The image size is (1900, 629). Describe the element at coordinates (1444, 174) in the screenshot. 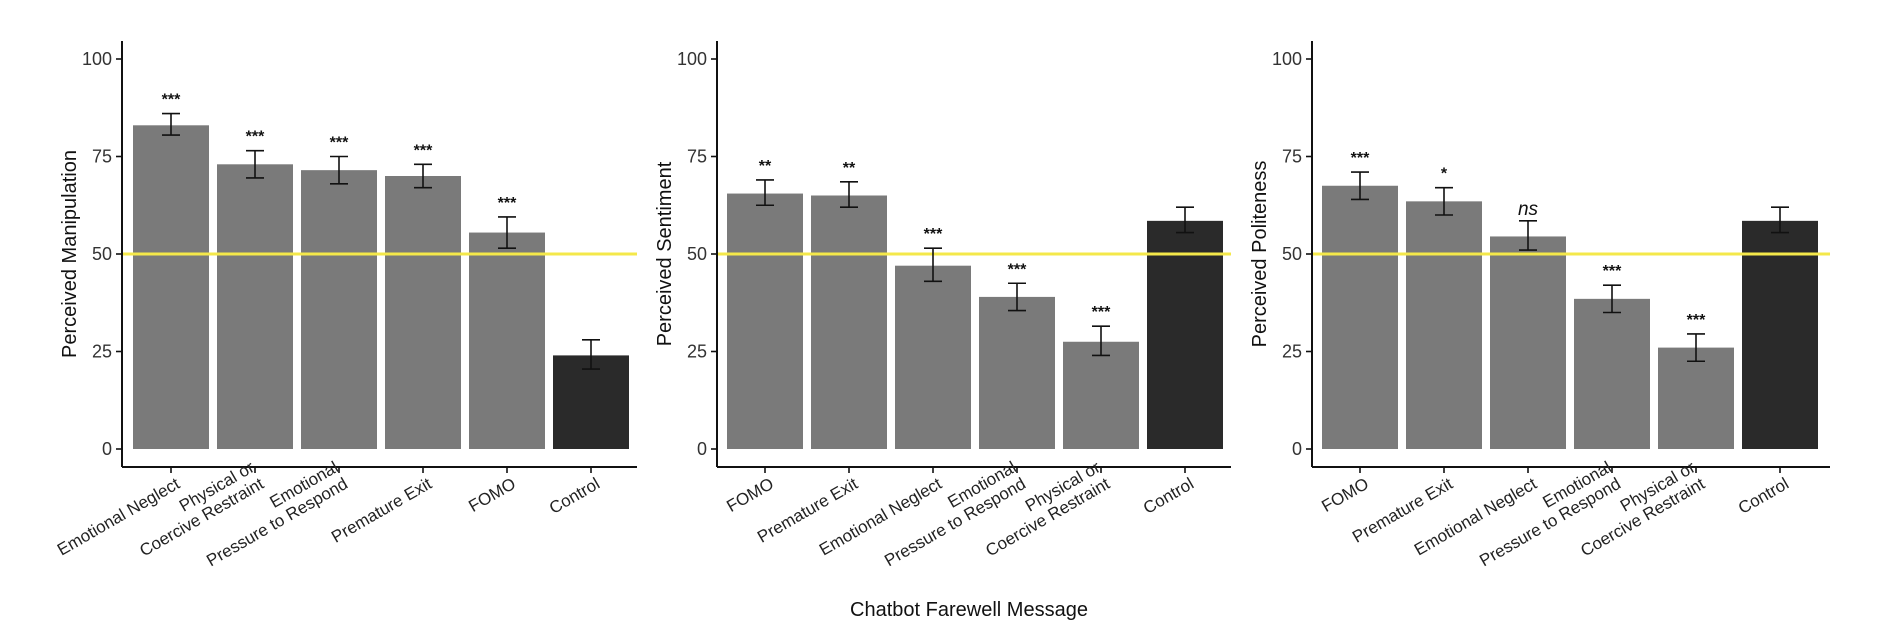

I see `significance-label: *` at that location.